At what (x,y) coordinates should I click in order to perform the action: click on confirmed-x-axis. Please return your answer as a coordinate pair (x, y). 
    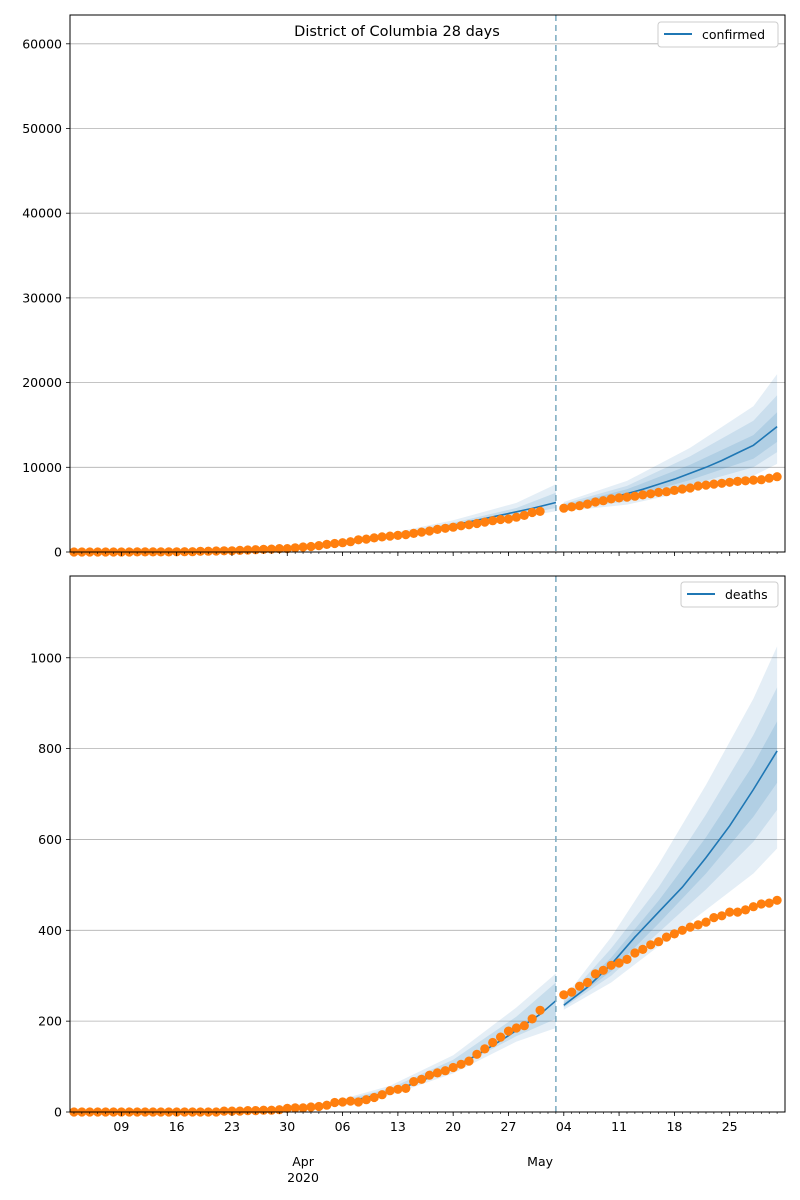
    Looking at the image, I should click on (425, 554).